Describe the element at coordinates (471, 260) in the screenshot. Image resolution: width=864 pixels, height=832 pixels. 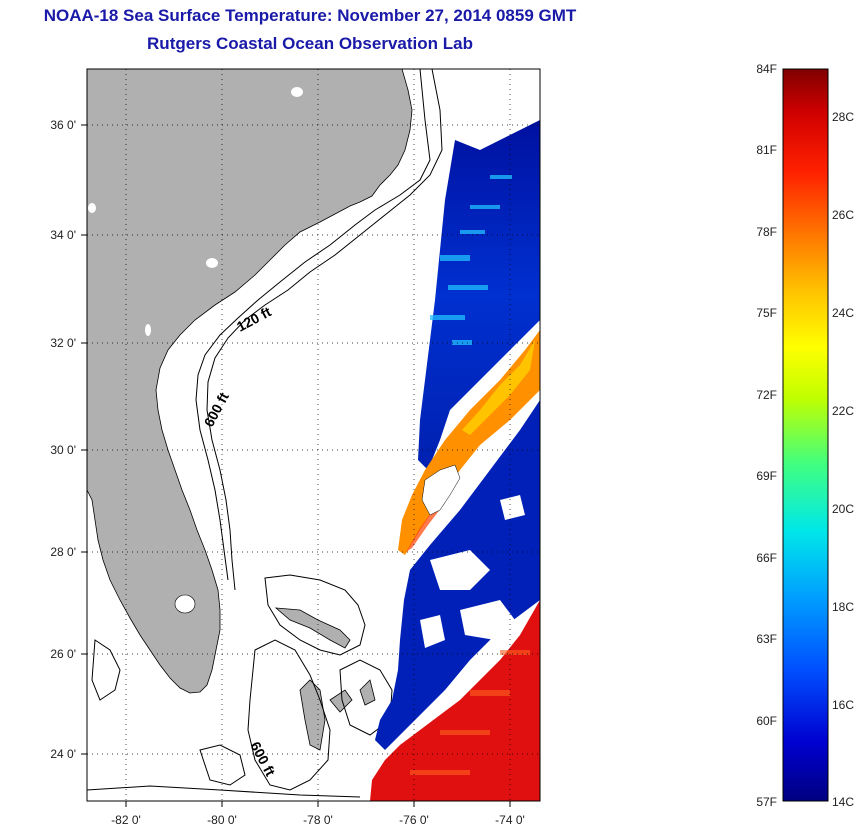
I see `sst-swath-north-speckle` at that location.